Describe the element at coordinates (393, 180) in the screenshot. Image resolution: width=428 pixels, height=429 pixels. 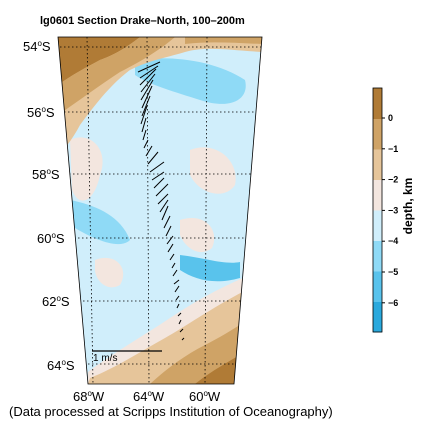
I see `colorbar-tick-label: −2` at that location.